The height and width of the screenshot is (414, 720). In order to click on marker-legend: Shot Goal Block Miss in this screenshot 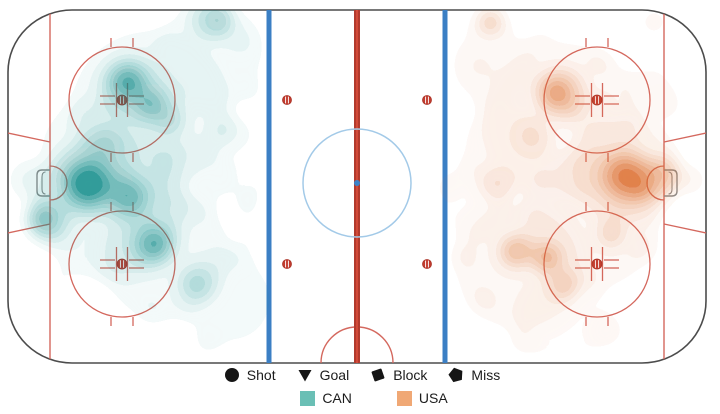, I will do `click(361, 375)`.